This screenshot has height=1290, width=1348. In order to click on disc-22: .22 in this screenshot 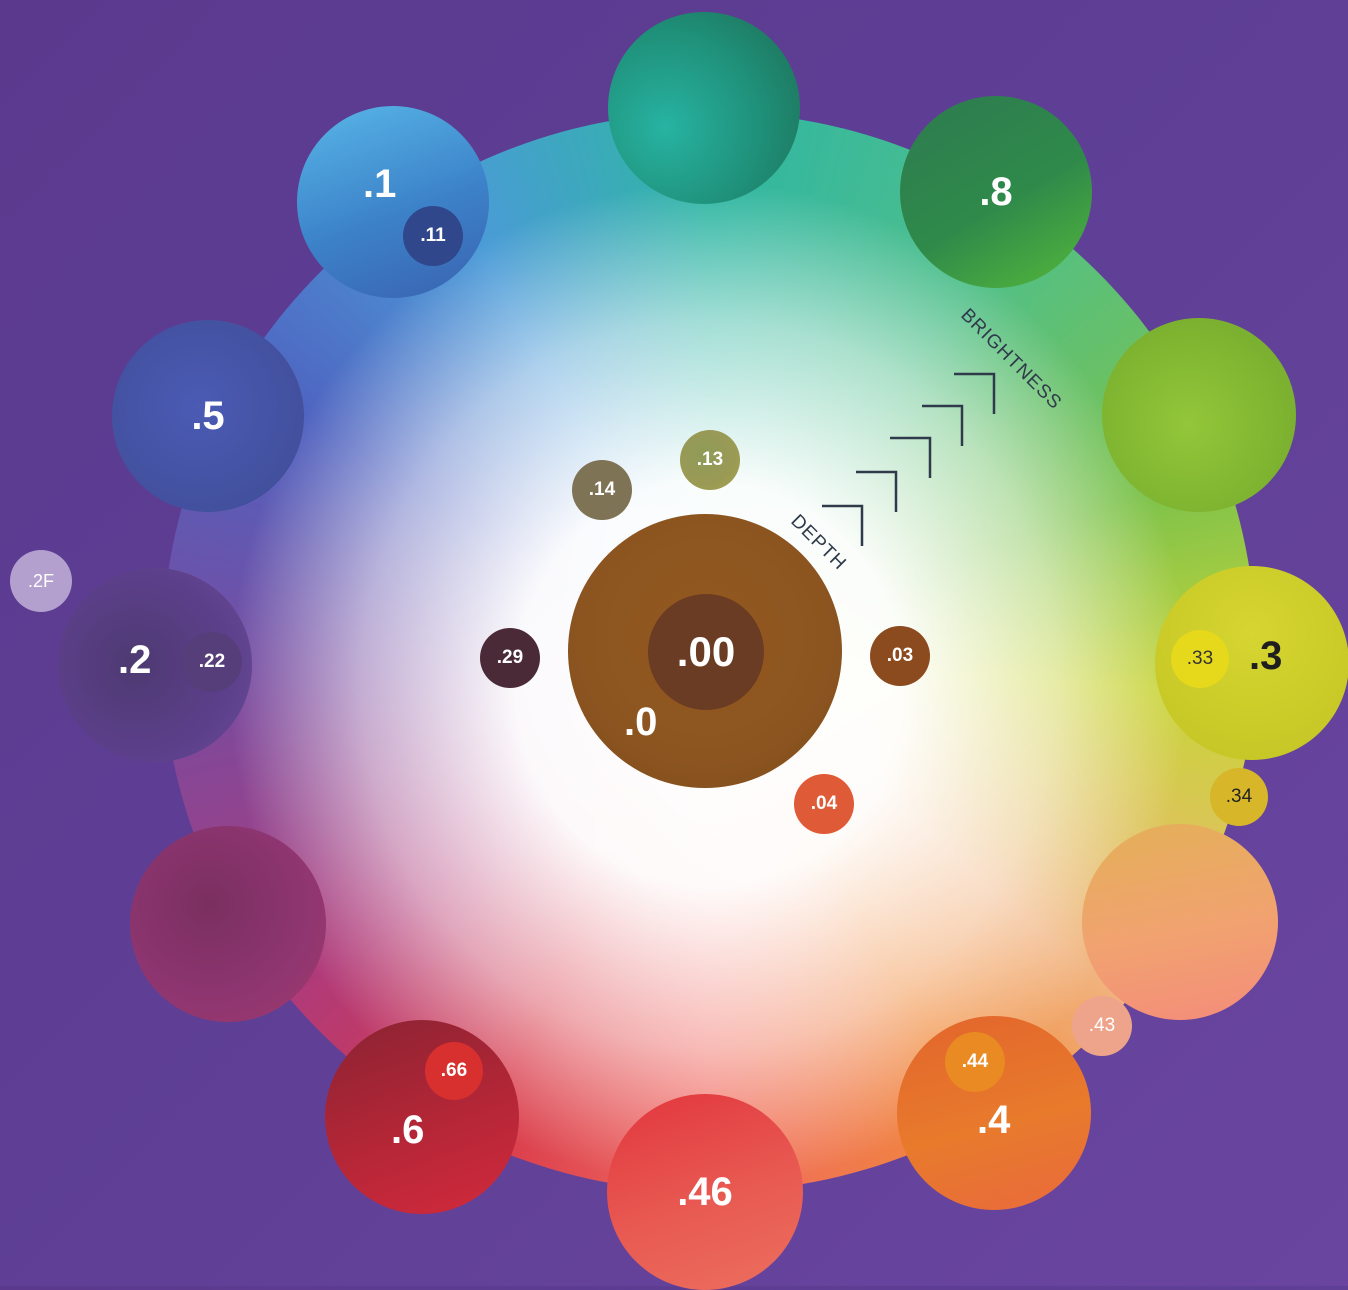, I will do `click(212, 662)`.